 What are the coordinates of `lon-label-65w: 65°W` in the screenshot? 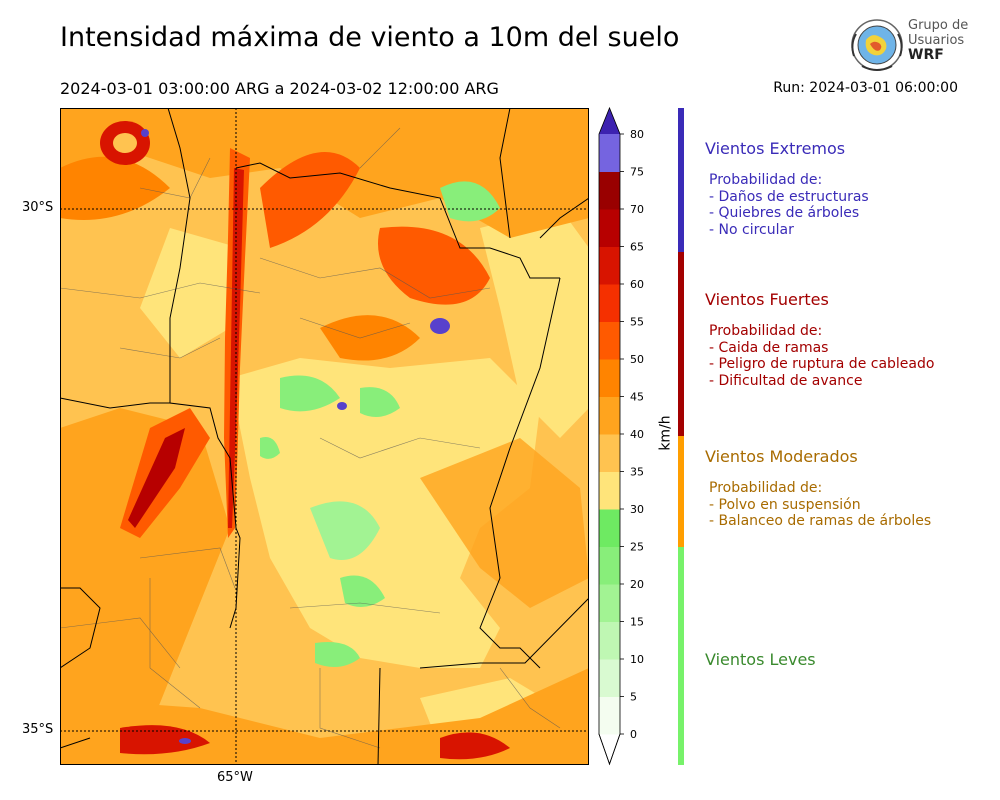 It's located at (235, 777).